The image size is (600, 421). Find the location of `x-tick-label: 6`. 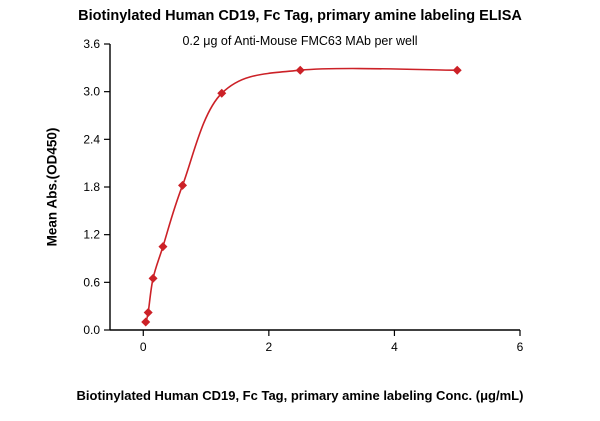

x-tick-label: 6 is located at coordinates (520, 347).